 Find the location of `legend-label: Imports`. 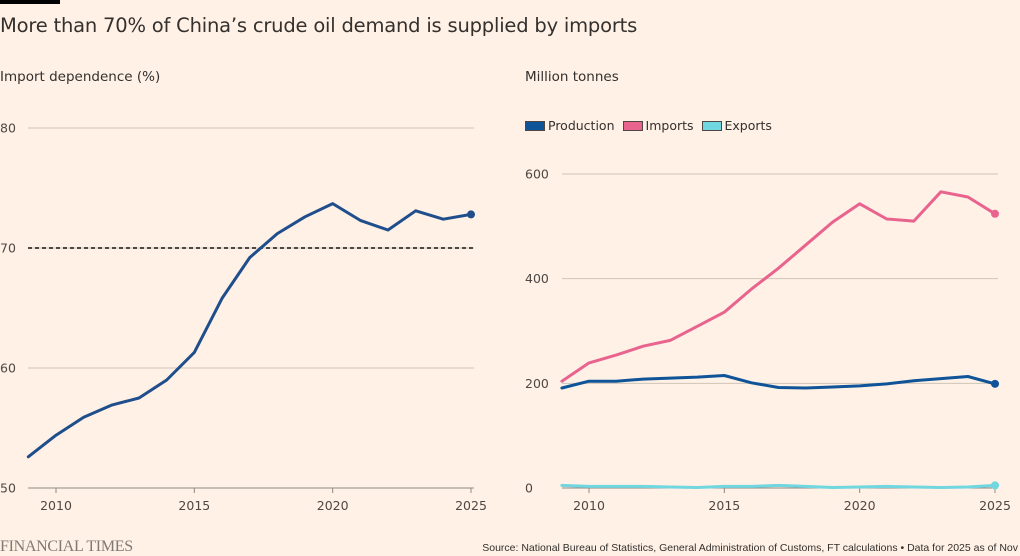

legend-label: Imports is located at coordinates (669, 125).